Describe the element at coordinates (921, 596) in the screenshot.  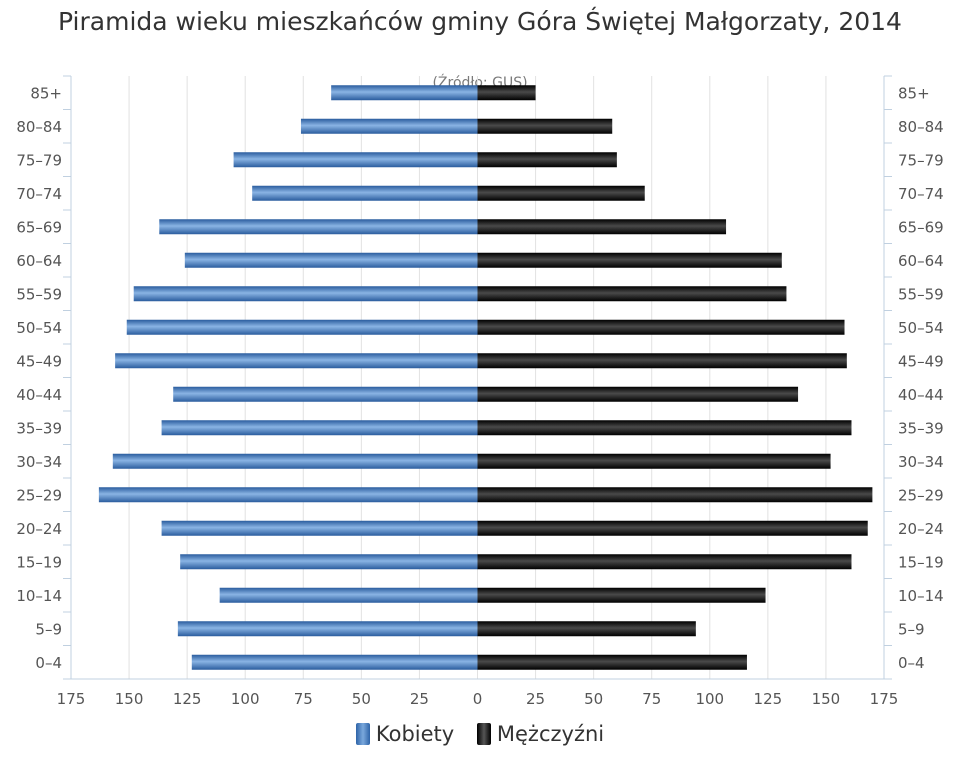
I see `y-tick-label-right: 10–14` at that location.